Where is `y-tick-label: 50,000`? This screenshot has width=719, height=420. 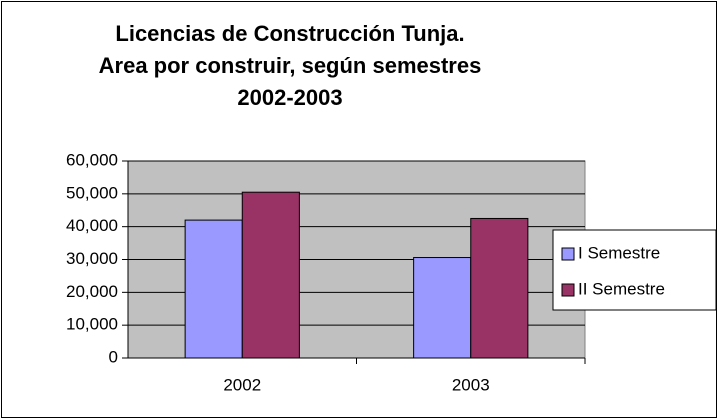 y-tick-label: 50,000 is located at coordinates (92, 192).